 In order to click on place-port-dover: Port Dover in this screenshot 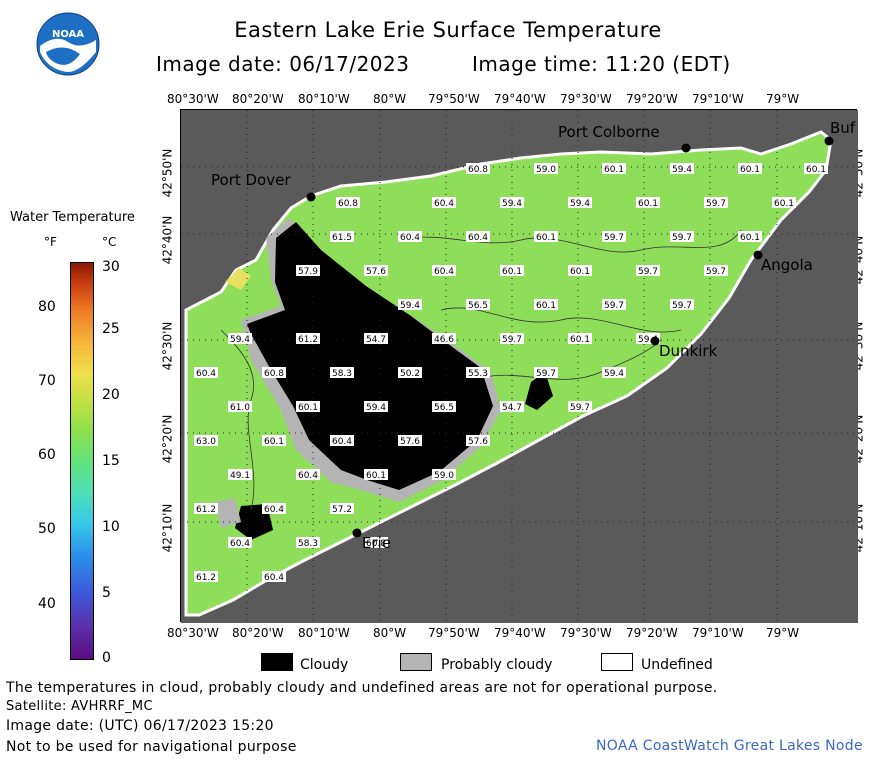, I will do `click(251, 180)`.